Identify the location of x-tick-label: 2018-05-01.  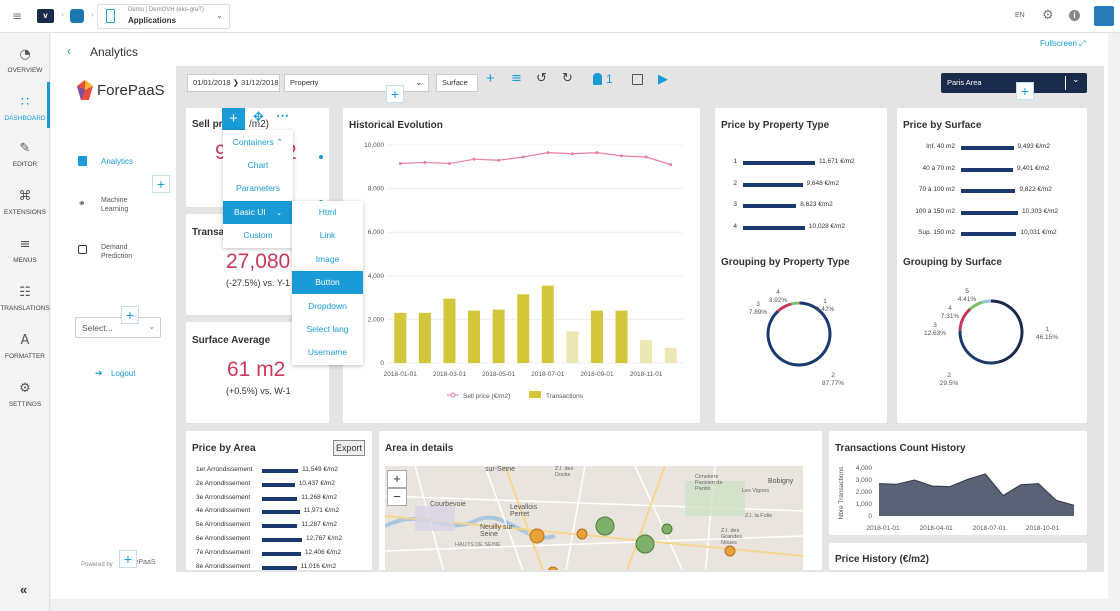
(499, 374).